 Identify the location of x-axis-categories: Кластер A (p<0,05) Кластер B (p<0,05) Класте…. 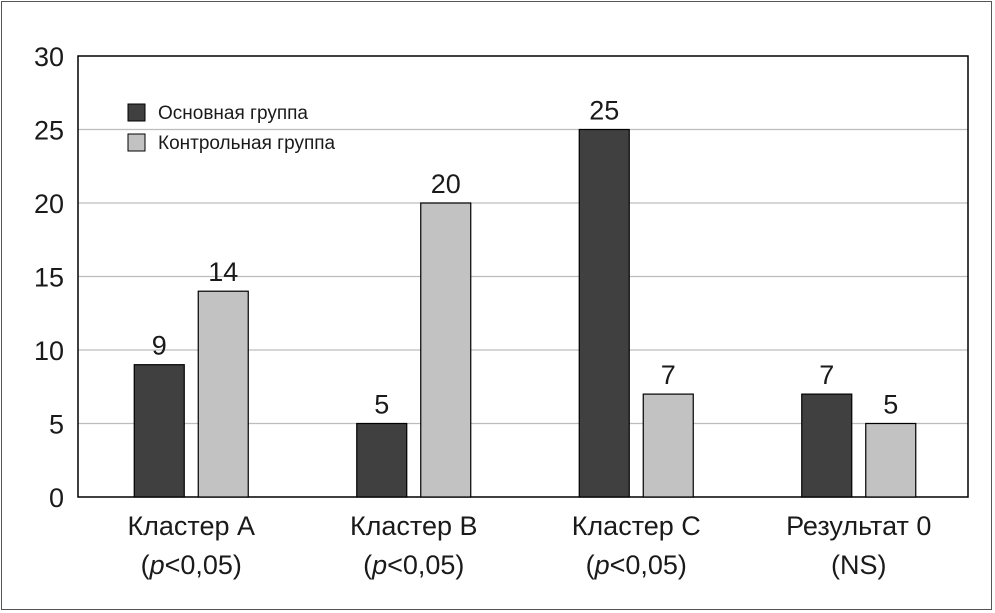
(529, 545).